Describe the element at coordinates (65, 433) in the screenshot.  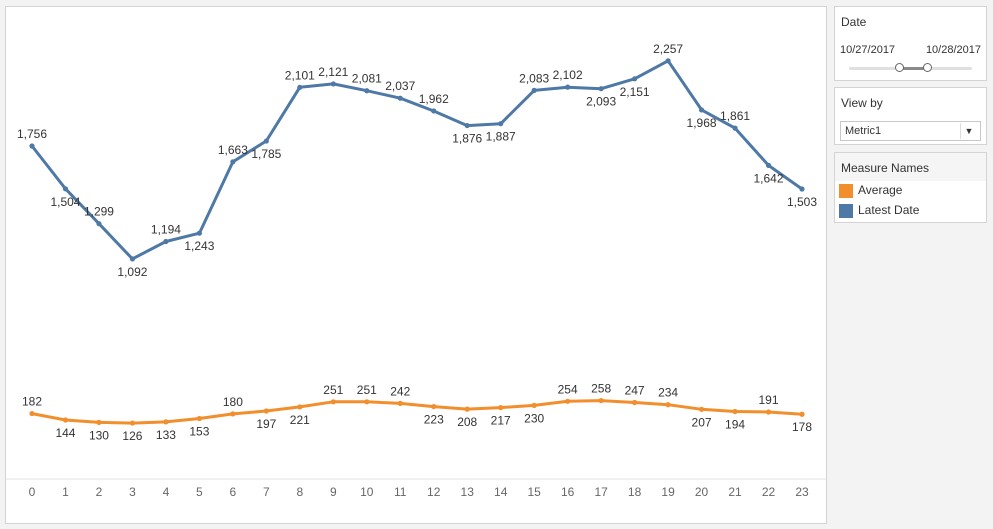
I see `data-label-average: 144` at that location.